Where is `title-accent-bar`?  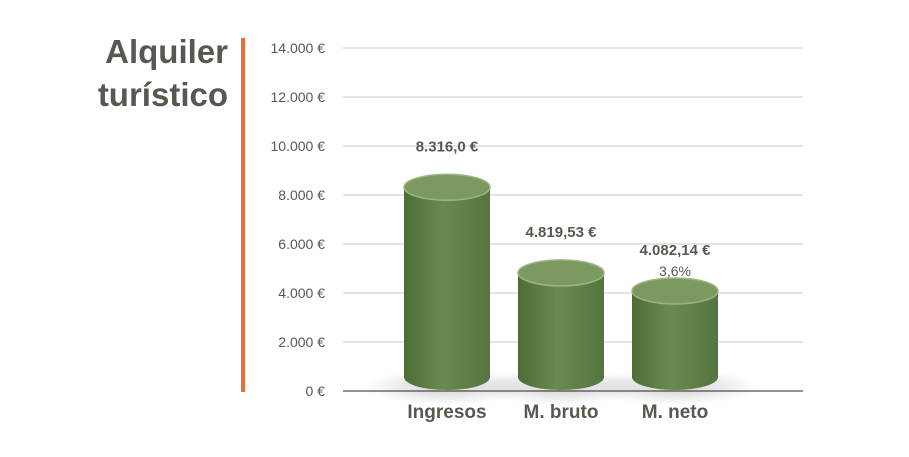
title-accent-bar is located at coordinates (243, 215).